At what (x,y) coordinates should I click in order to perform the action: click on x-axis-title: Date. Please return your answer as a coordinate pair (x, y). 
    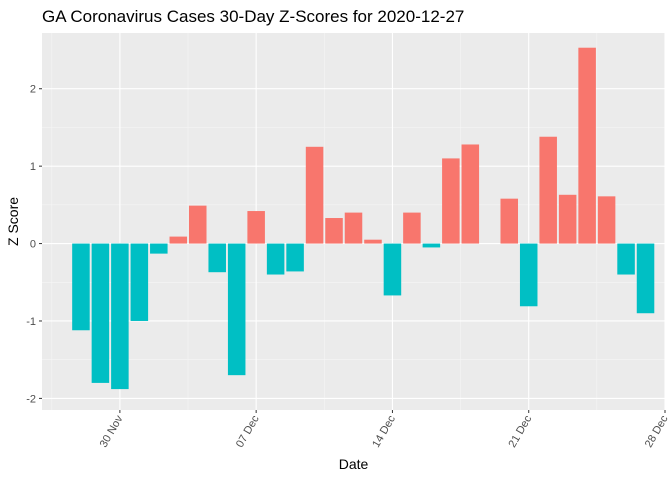
    Looking at the image, I should click on (354, 464).